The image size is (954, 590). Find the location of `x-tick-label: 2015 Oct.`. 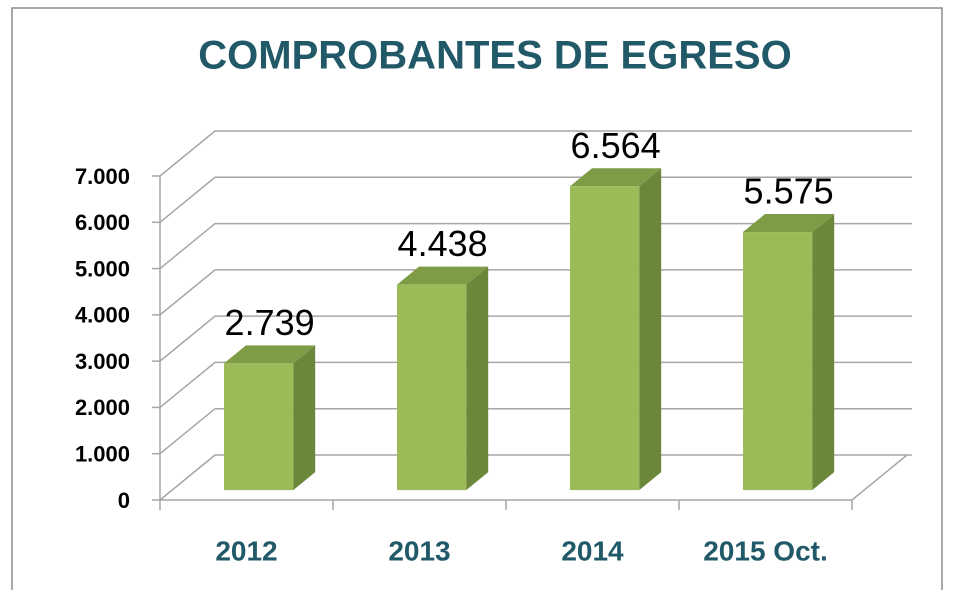

x-tick-label: 2015 Oct. is located at coordinates (765, 550).